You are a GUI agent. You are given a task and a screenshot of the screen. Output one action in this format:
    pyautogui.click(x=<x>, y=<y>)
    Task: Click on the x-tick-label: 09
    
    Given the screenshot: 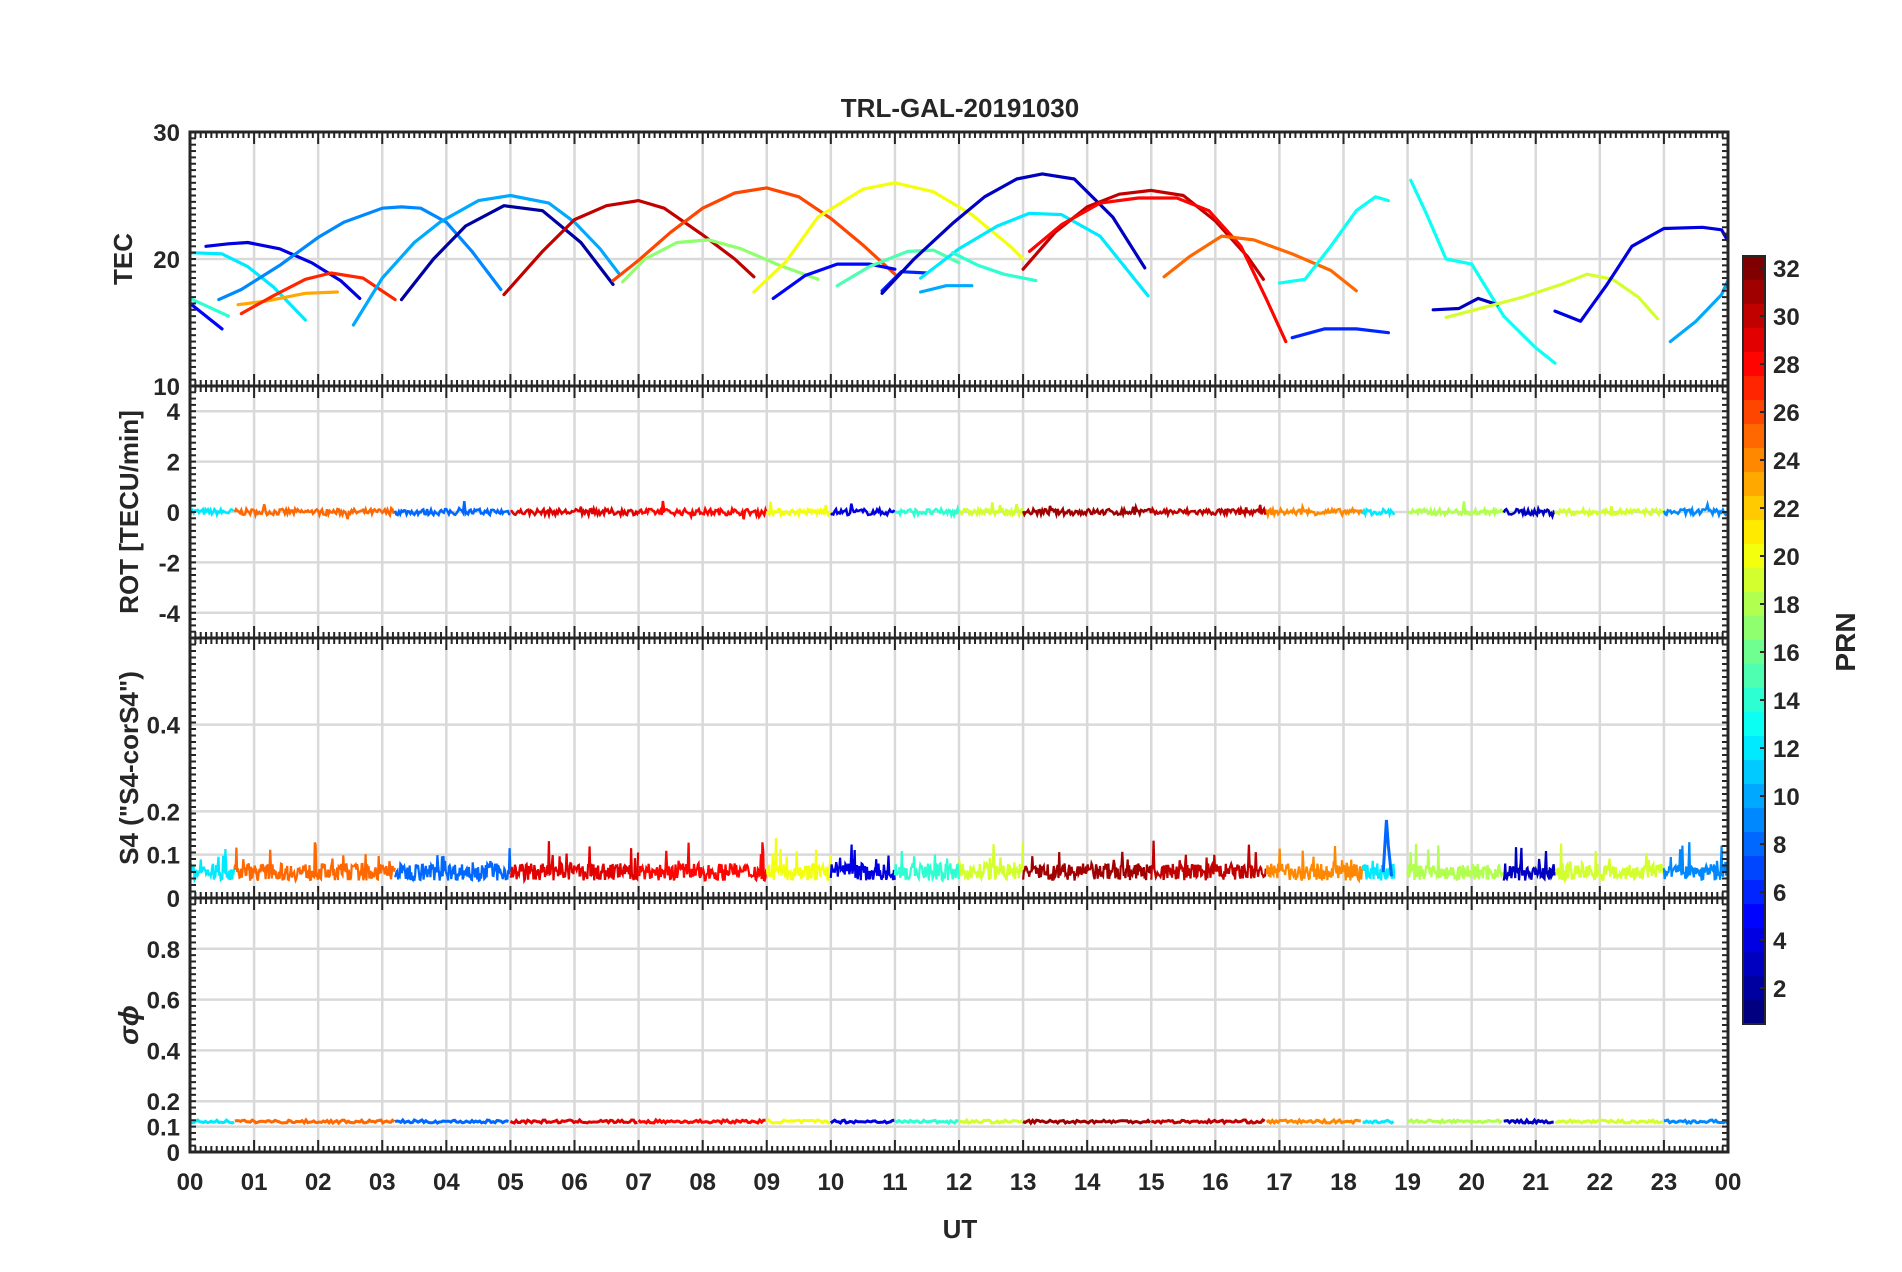 What is the action you would take?
    pyautogui.click(x=766, y=1182)
    